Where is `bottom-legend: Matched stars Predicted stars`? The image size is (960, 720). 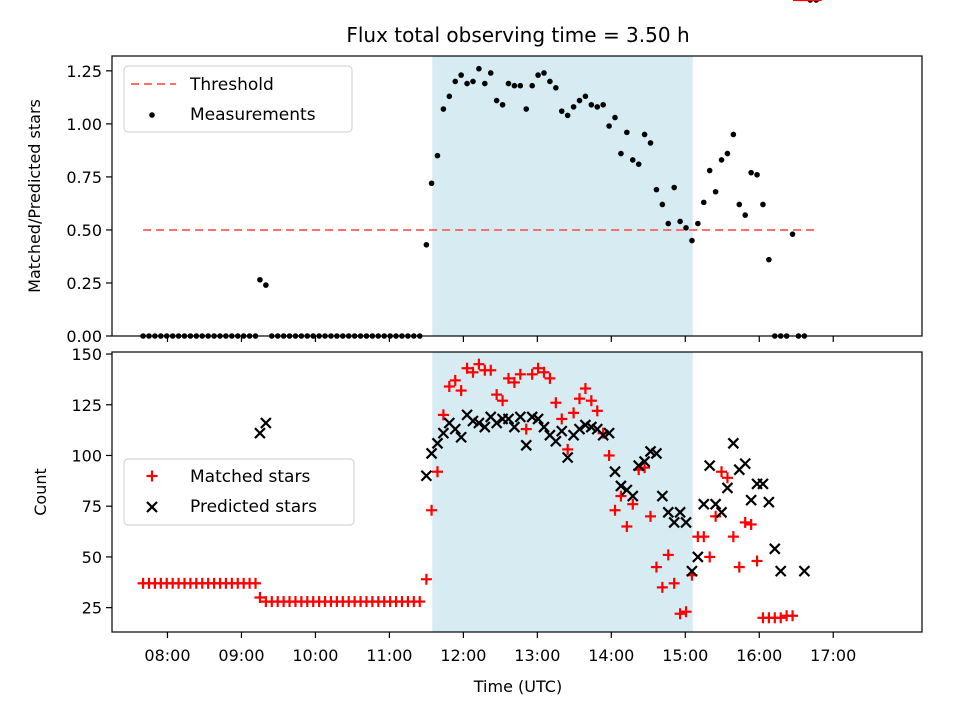 bottom-legend: Matched stars Predicted stars is located at coordinates (239, 492).